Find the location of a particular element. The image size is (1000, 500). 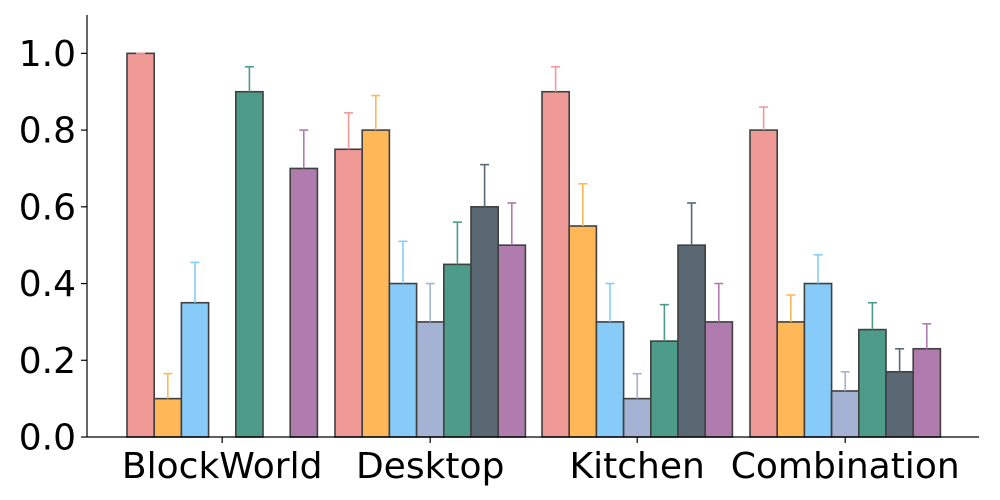

bar-s2-desktop is located at coordinates (403, 360).